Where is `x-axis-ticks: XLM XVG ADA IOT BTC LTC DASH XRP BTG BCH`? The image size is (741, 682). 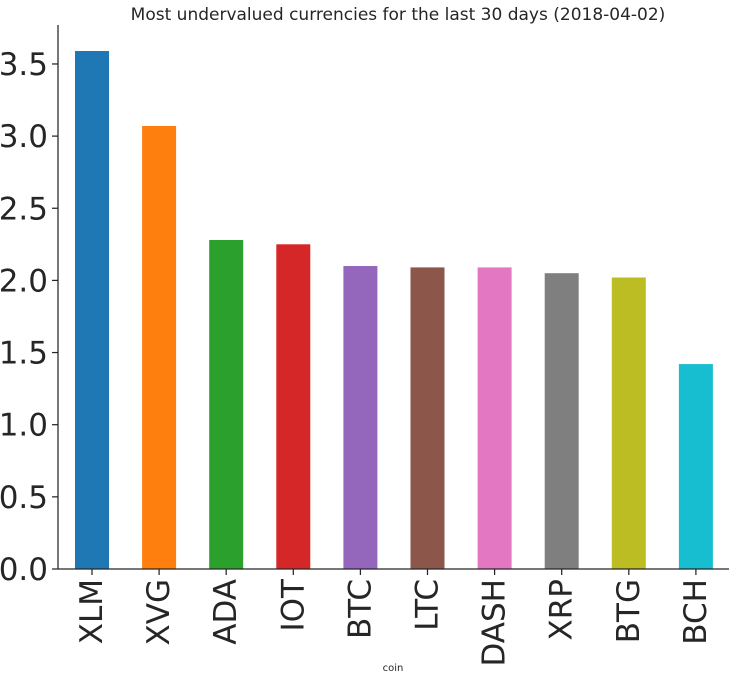
x-axis-ticks: XLM XVG ADA IOT BTC LTC DASH XRP BTG BCH is located at coordinates (394, 618).